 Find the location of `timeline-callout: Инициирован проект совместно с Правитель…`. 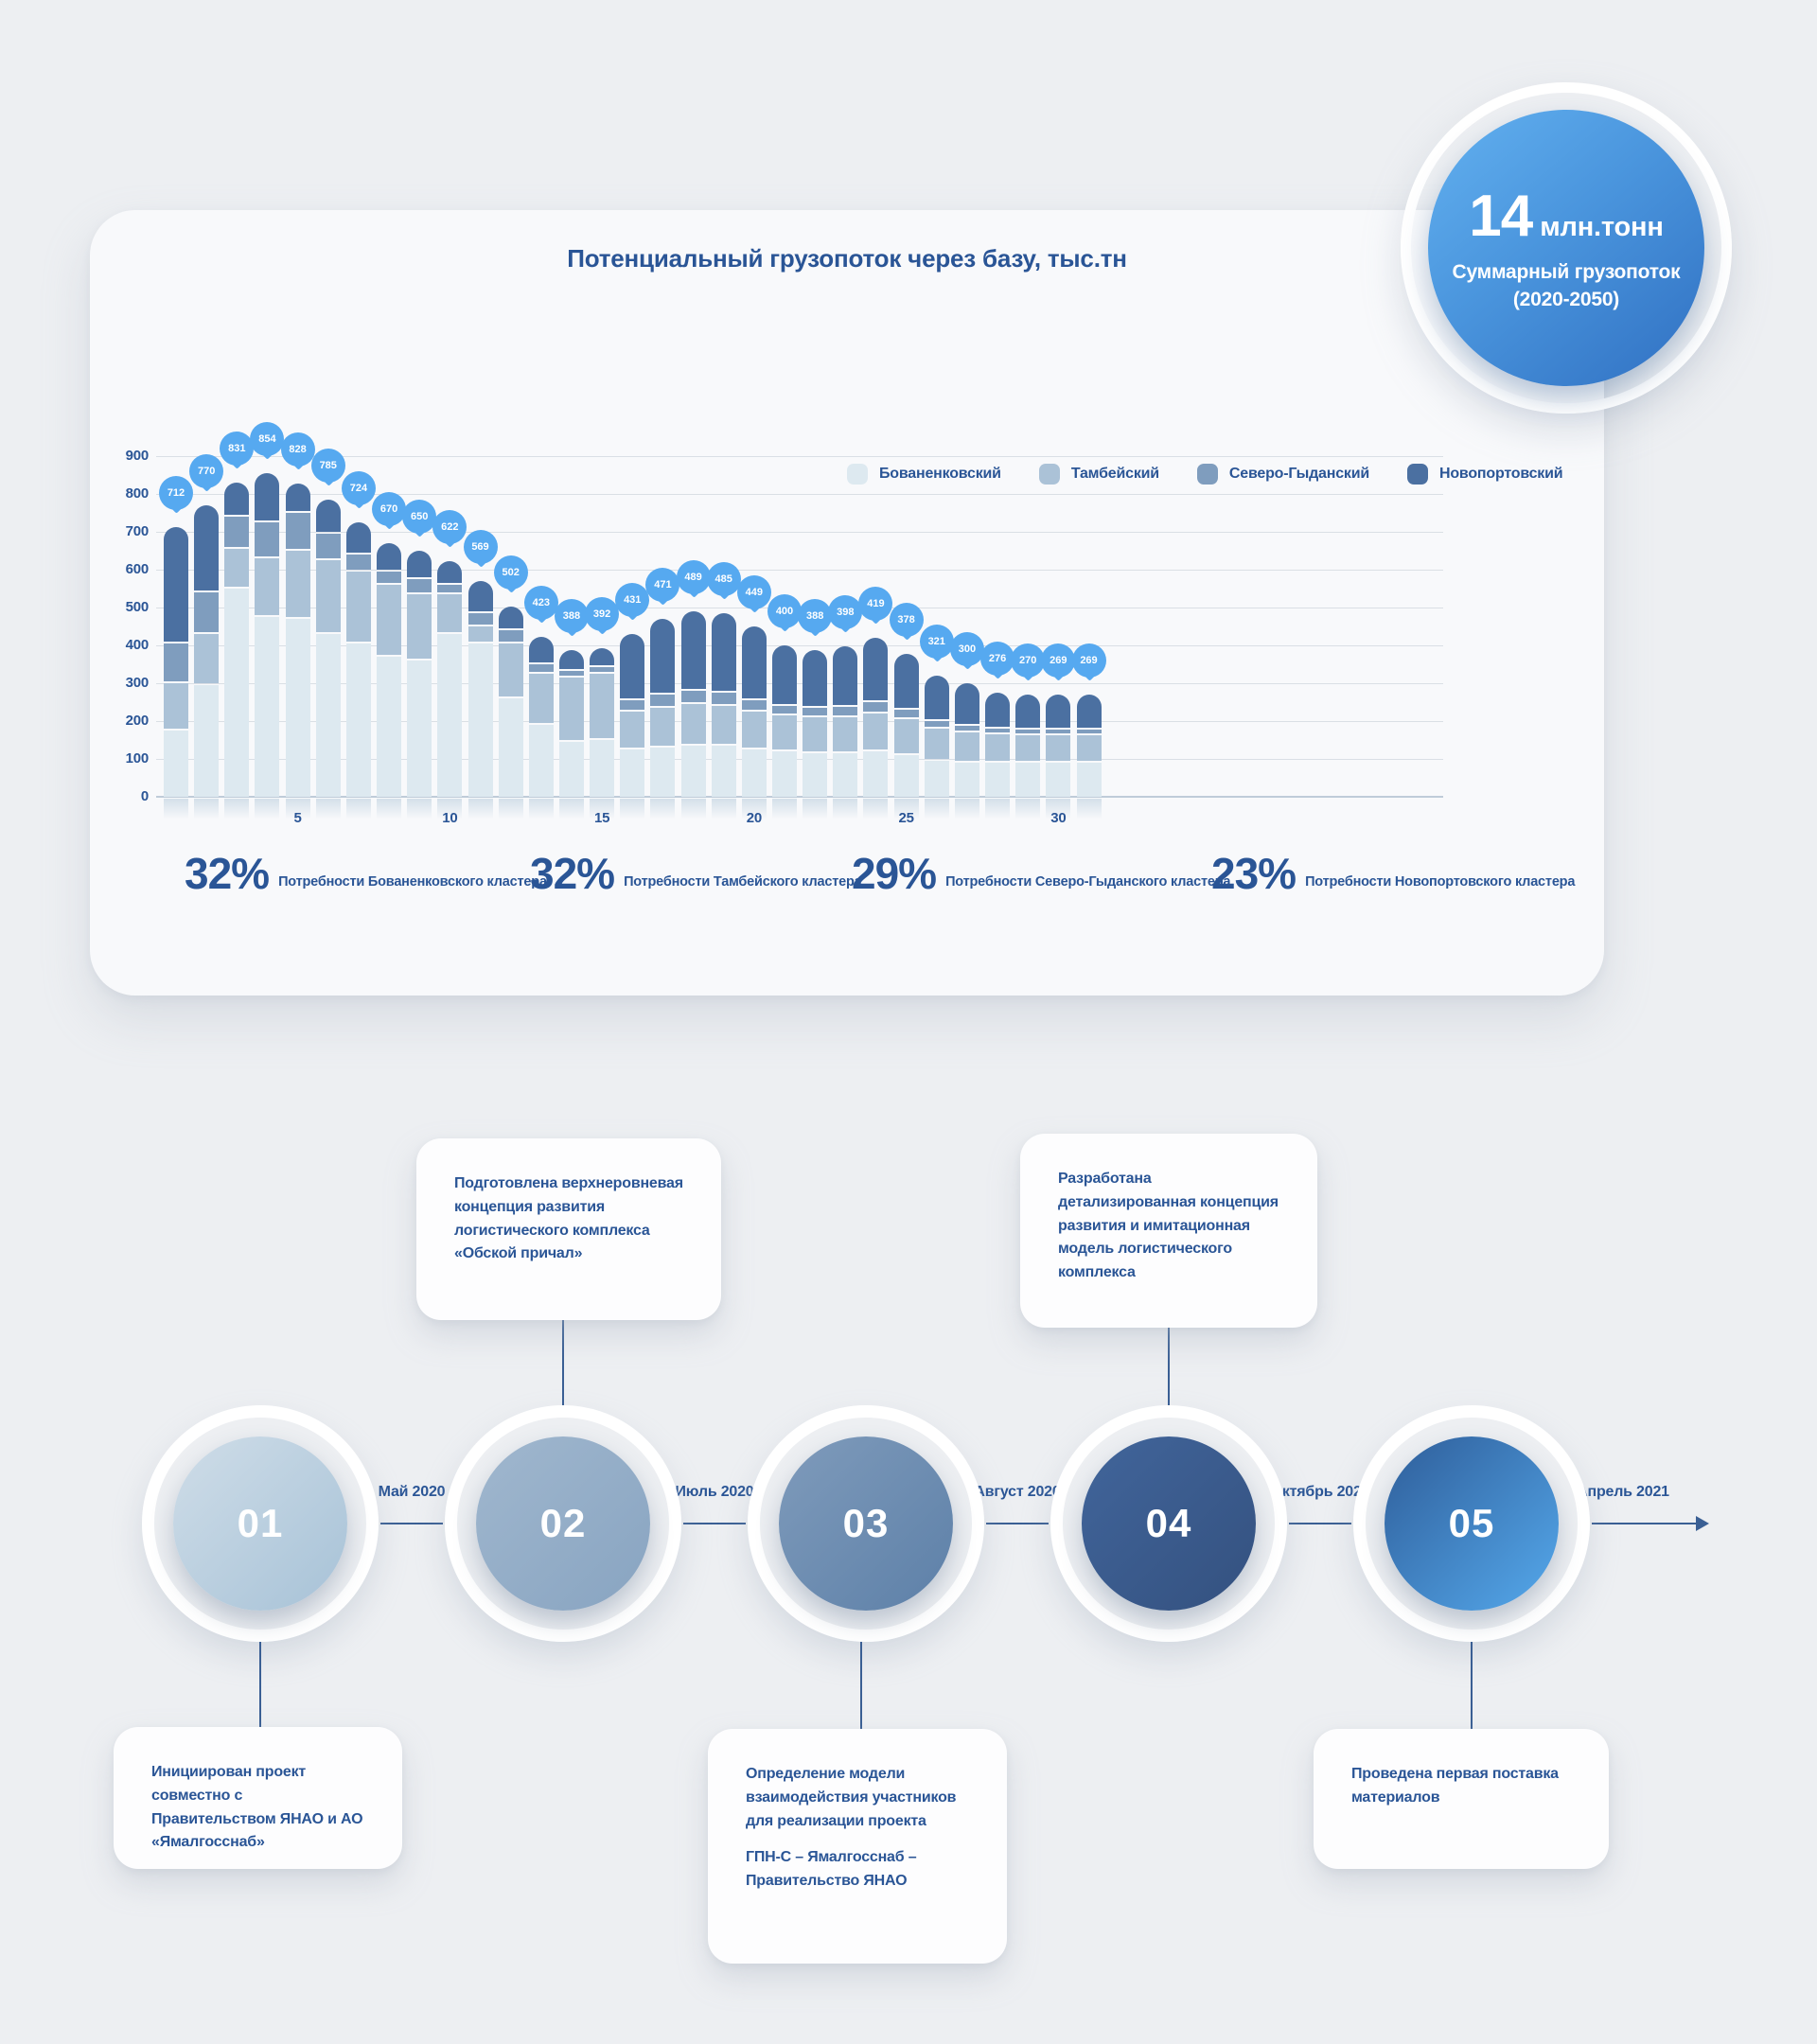

timeline-callout: Инициирован проект совместно с Правитель… is located at coordinates (258, 1798).